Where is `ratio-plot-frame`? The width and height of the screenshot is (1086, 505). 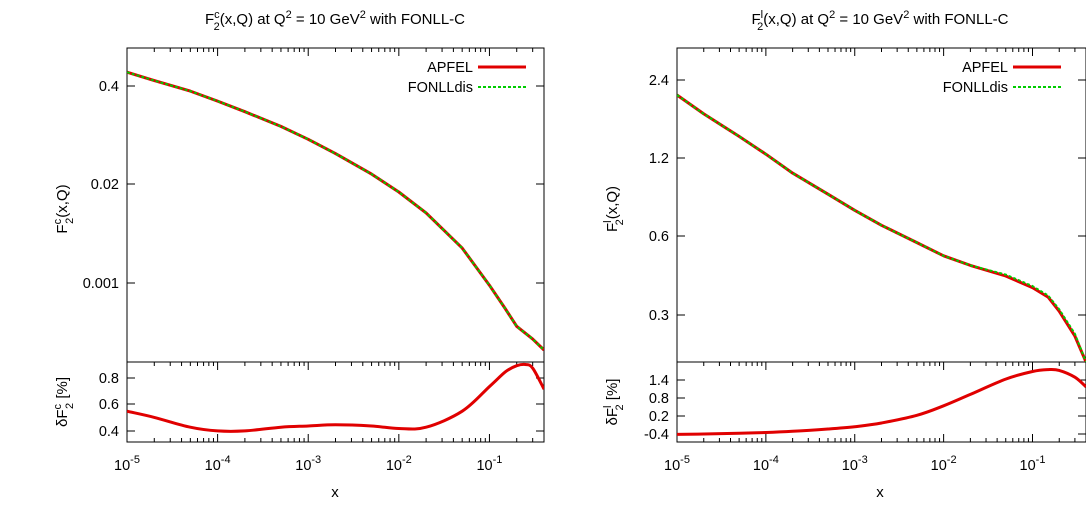
ratio-plot-frame is located at coordinates (335, 402).